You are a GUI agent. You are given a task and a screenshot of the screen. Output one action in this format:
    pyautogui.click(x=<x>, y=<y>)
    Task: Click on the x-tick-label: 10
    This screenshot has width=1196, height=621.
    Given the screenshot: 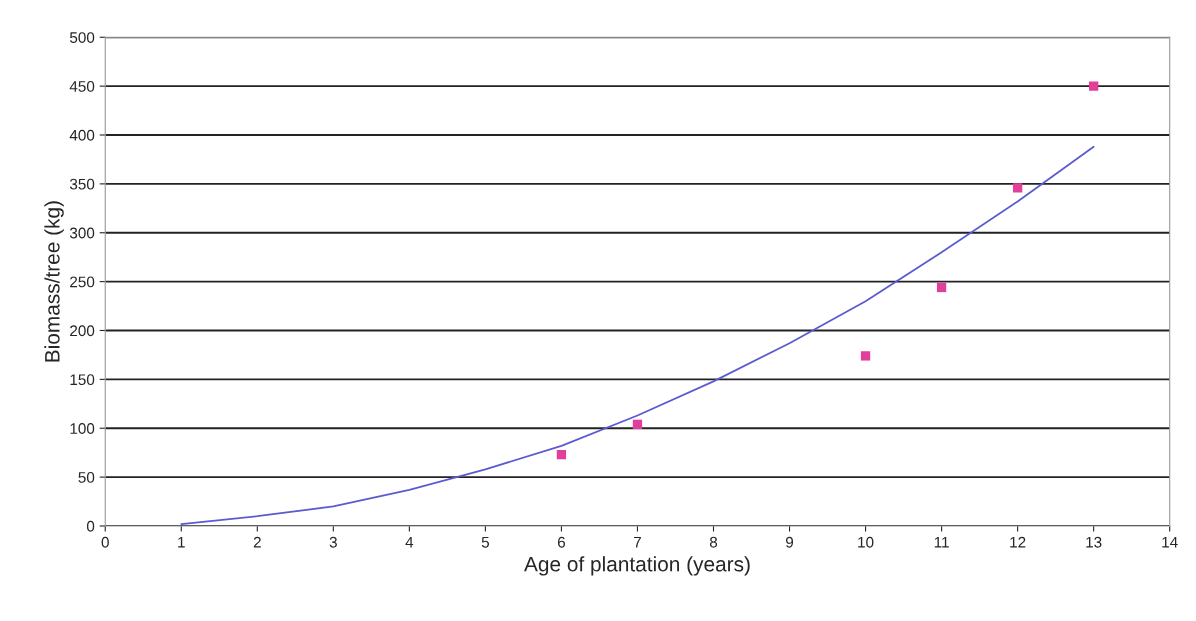 What is the action you would take?
    pyautogui.click(x=866, y=542)
    